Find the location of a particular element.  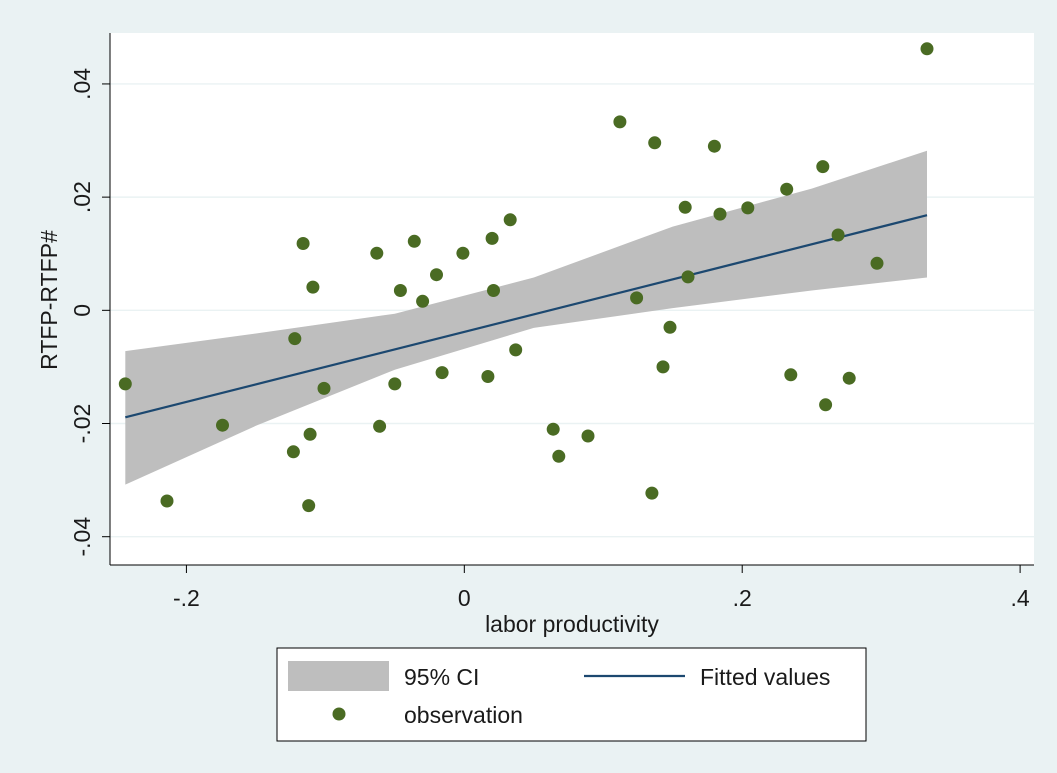

y-tick-label: .04 is located at coordinates (82, 84).